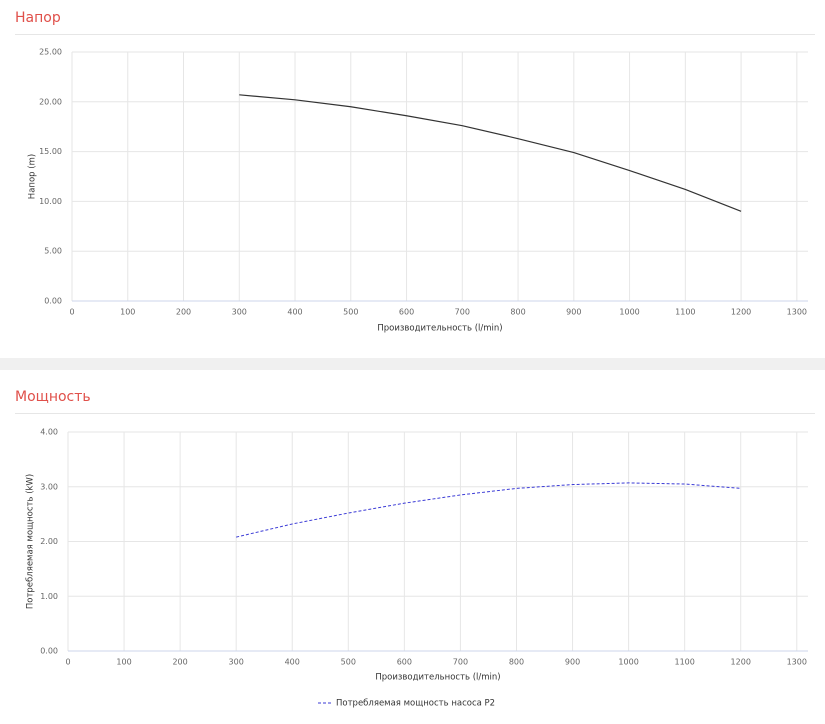 This screenshot has width=825, height=724. Describe the element at coordinates (31, 541) in the screenshot. I see `y-axis-title: Потребляемая мощность (kW)` at that location.